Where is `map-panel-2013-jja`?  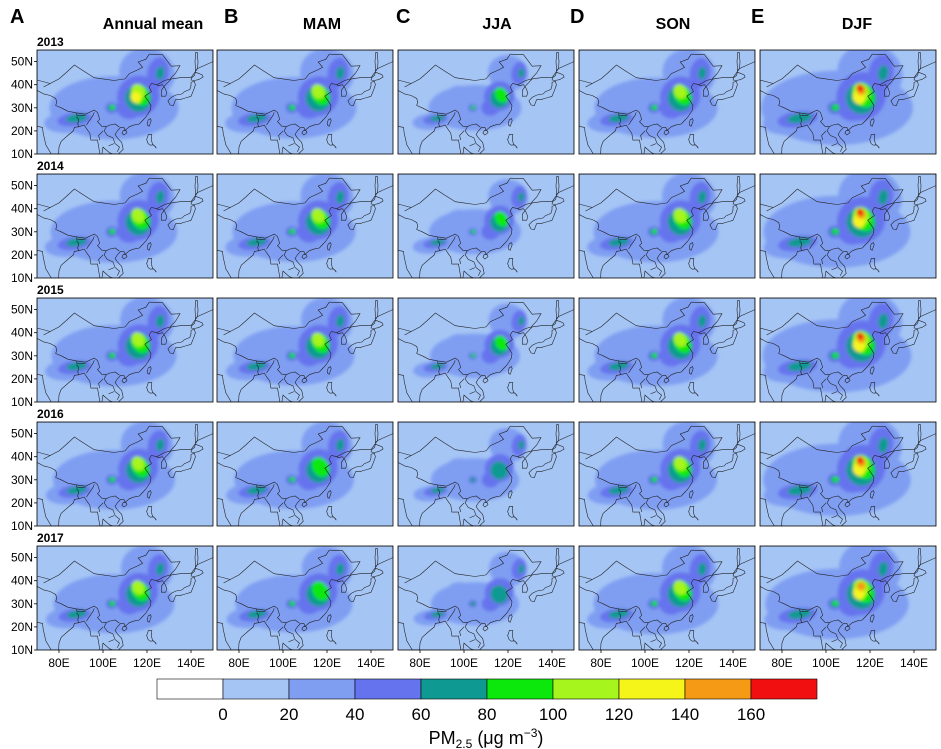
map-panel-2013-jja is located at coordinates (486, 102).